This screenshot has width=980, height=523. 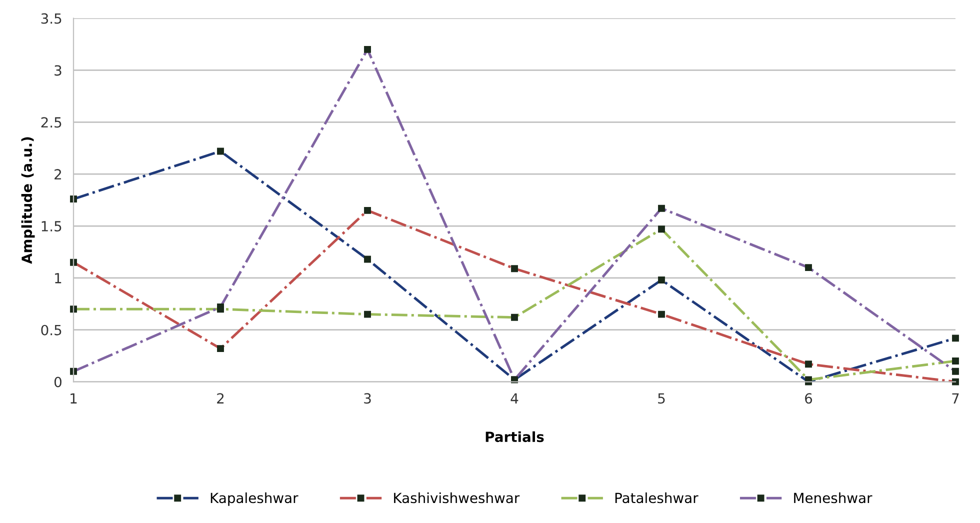 What do you see at coordinates (58, 278) in the screenshot?
I see `y-tick-label: 1` at bounding box center [58, 278].